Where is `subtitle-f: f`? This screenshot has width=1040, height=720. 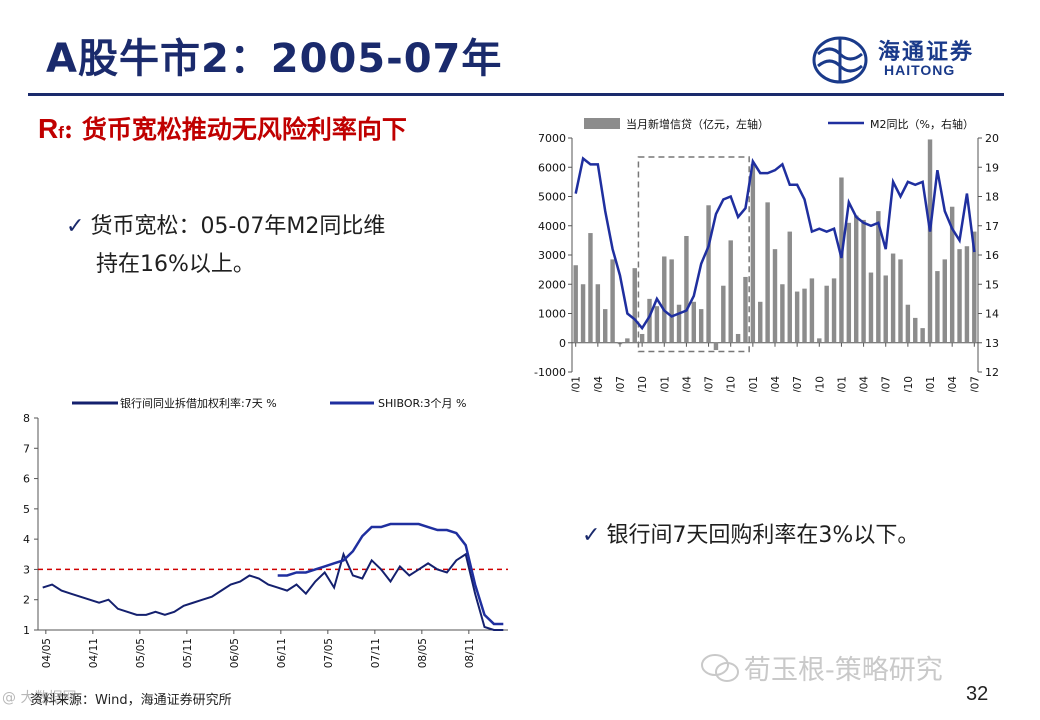
subtitle-f: f is located at coordinates (61, 132).